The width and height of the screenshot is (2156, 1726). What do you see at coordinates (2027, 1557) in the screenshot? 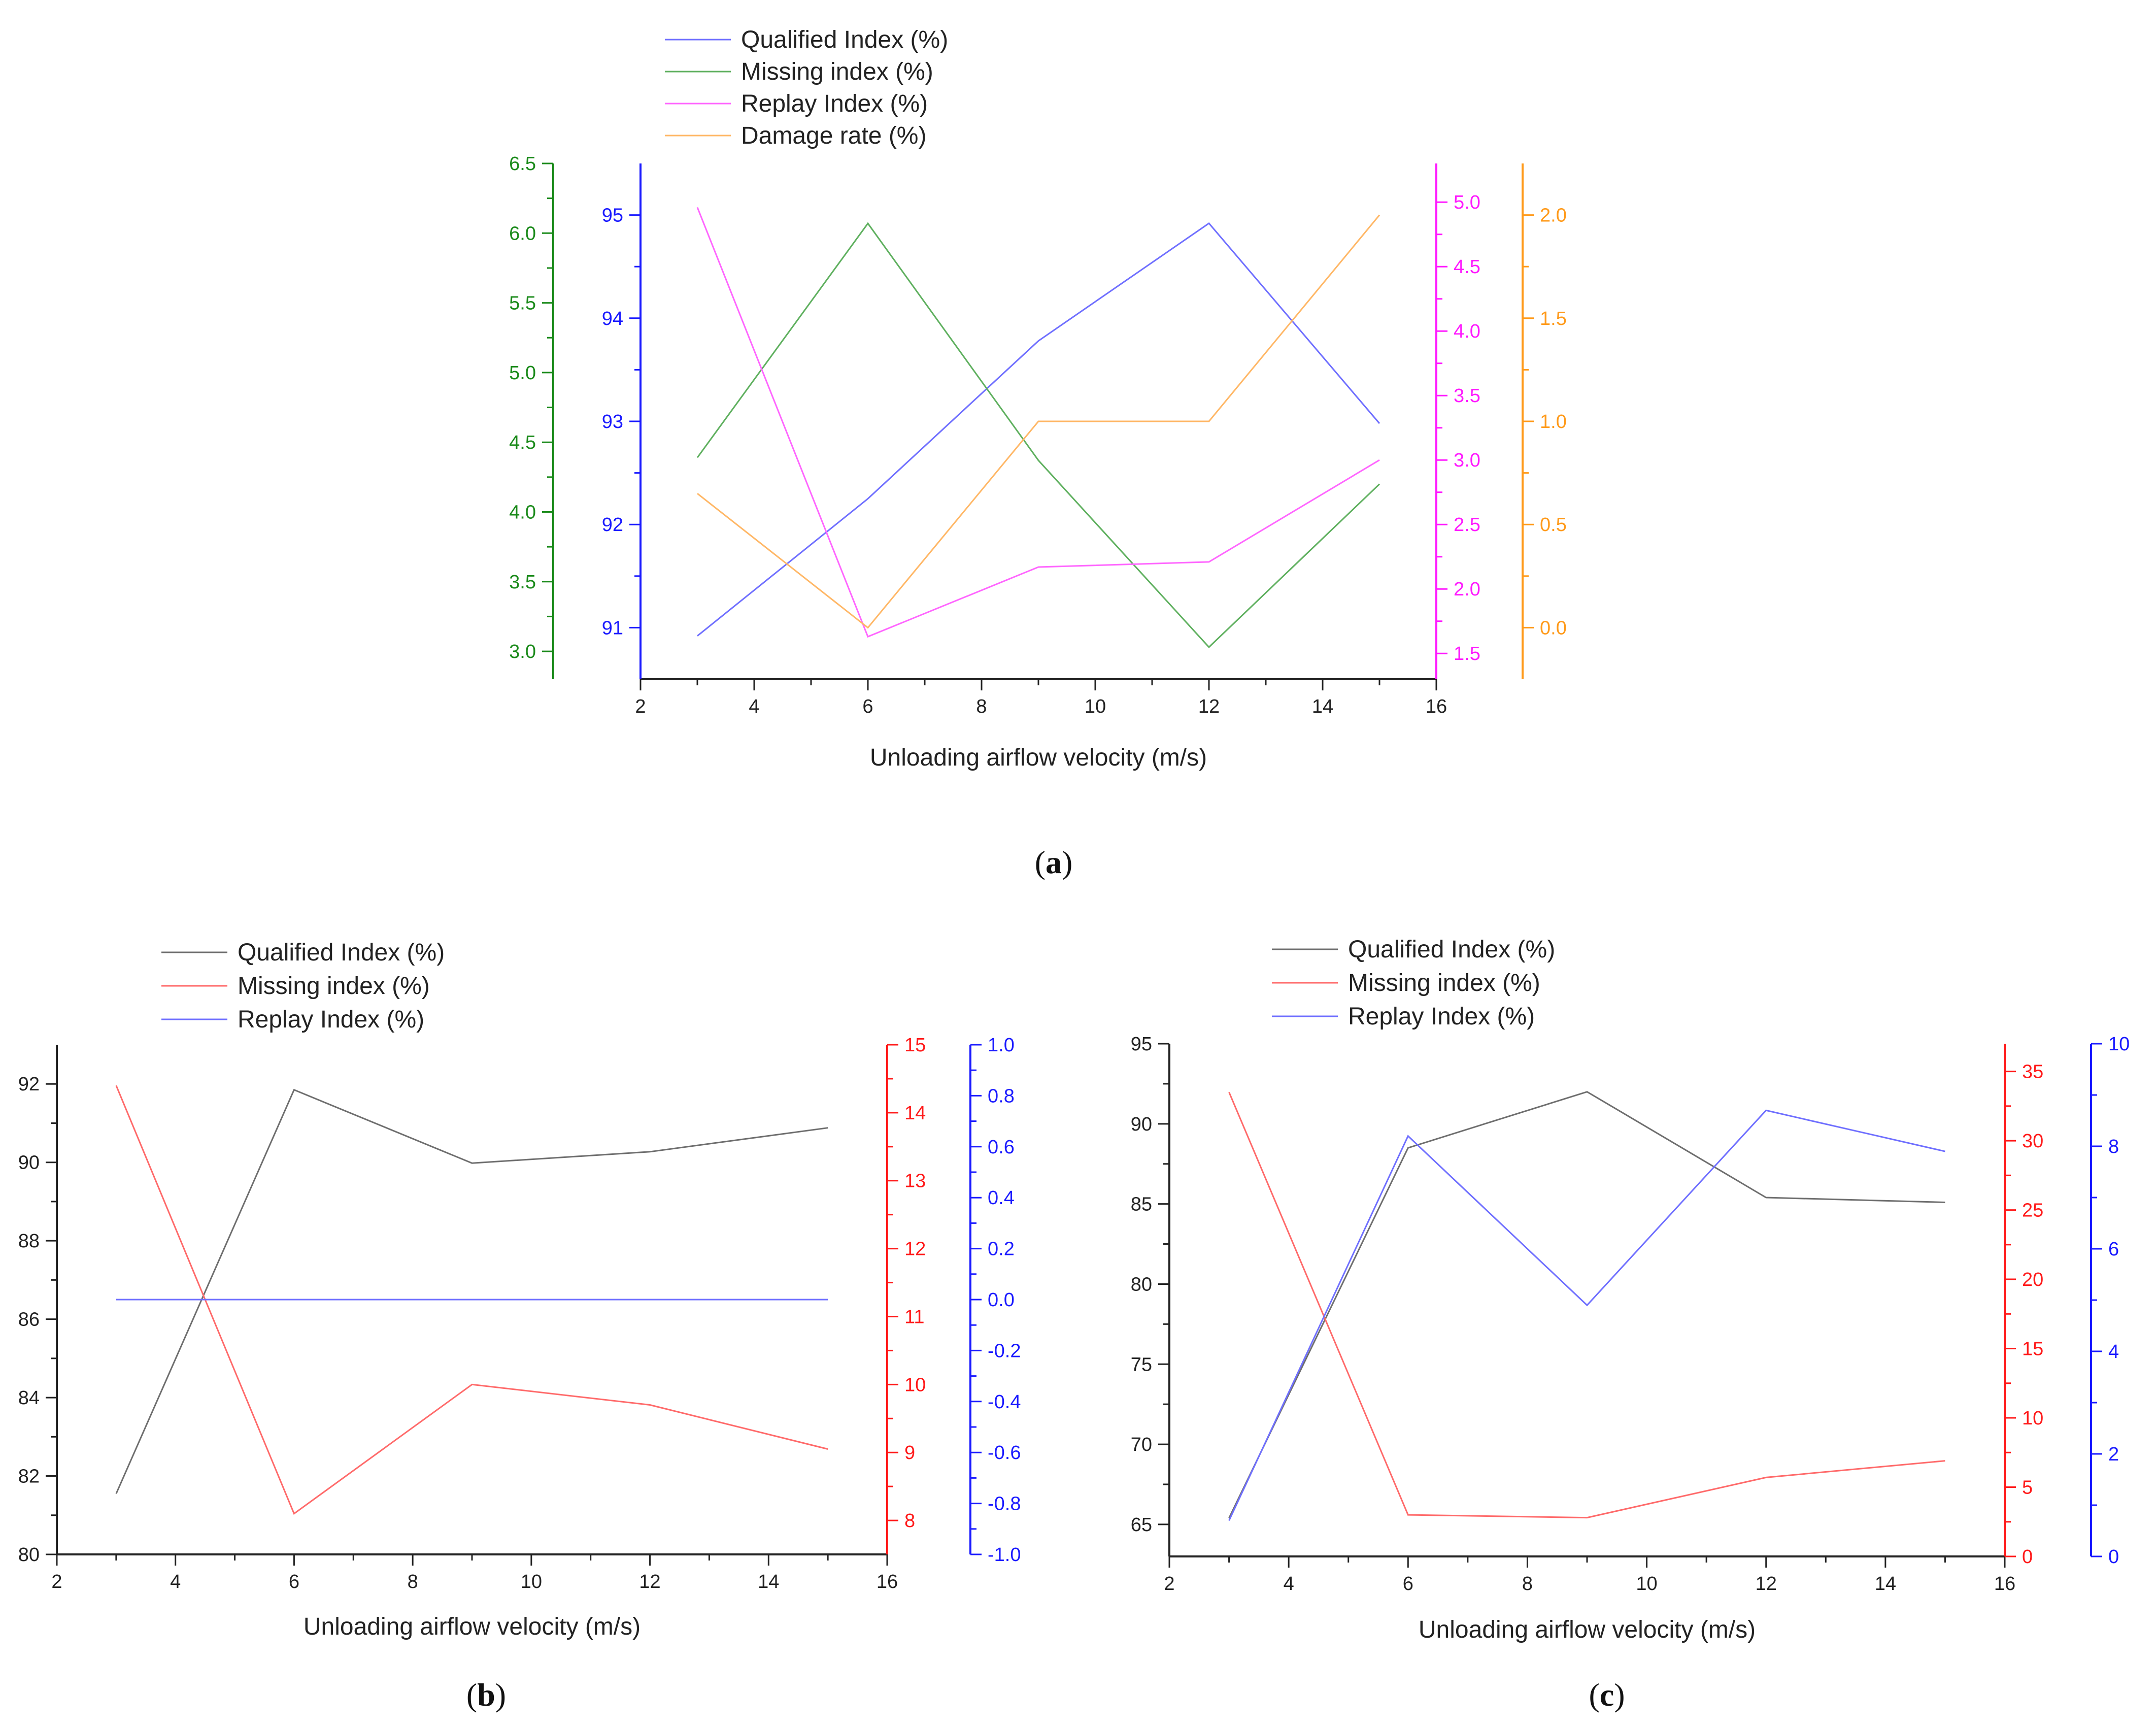
I see `y-tick-label-red: 0` at bounding box center [2027, 1557].